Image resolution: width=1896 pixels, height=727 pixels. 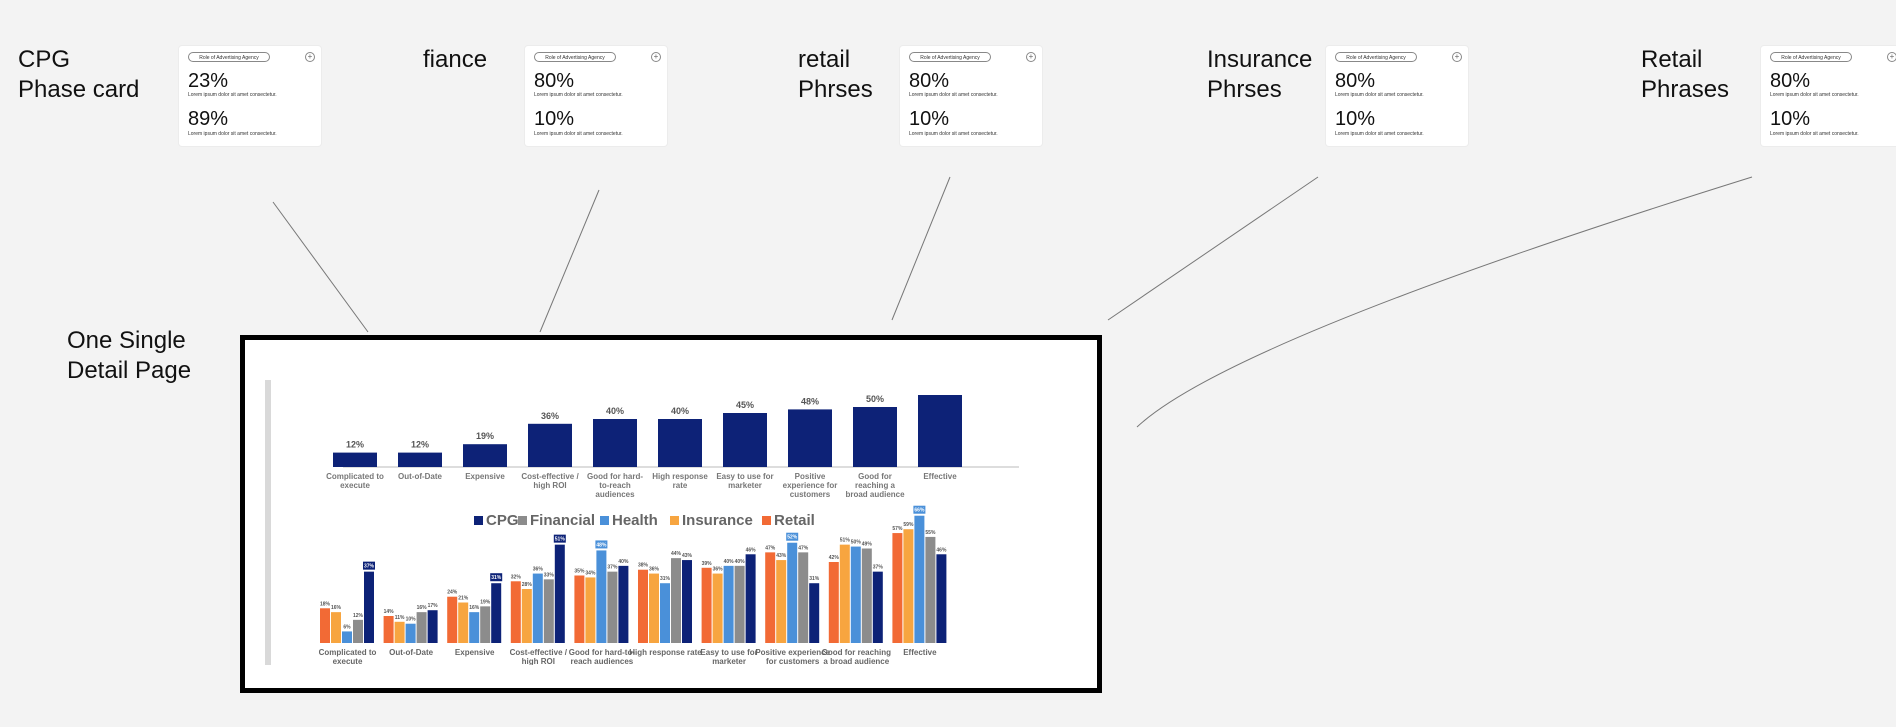 I want to click on grouped-value-label: 46%, so click(x=941, y=550).